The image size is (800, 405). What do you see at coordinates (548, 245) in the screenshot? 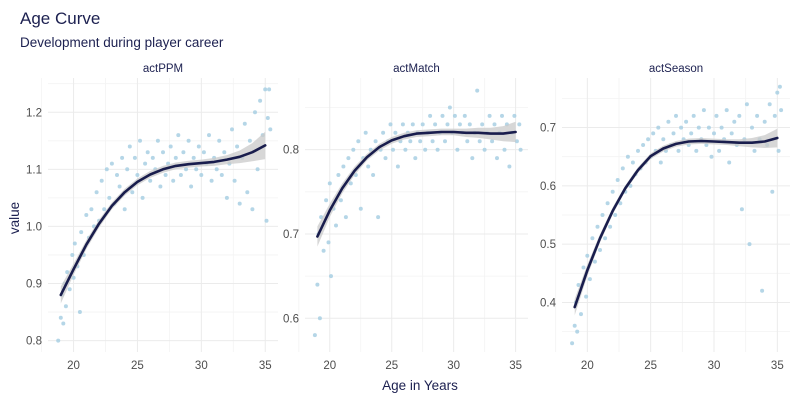
I see `y-tick-label: 0.5` at bounding box center [548, 245].